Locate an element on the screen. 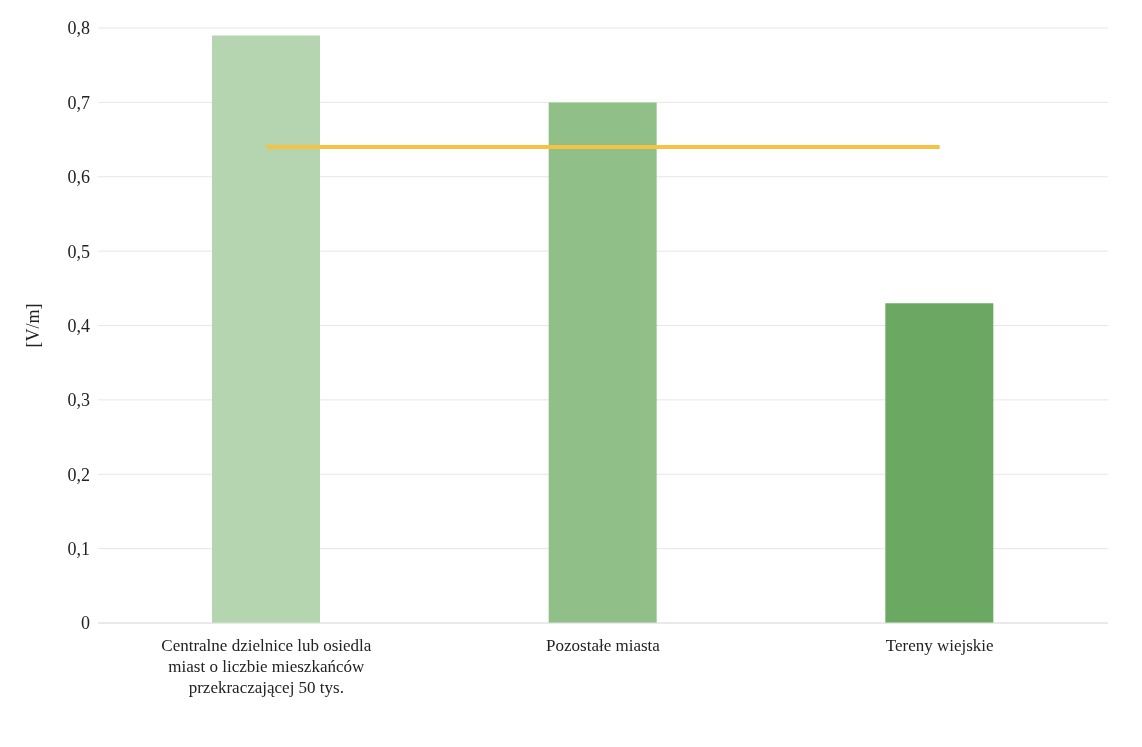 The height and width of the screenshot is (747, 1142). x-tick-label: Centralne dzielnice lub osiedla miast o liczbie mieszkańców przekraczającej 50 tys. is located at coordinates (266, 666).